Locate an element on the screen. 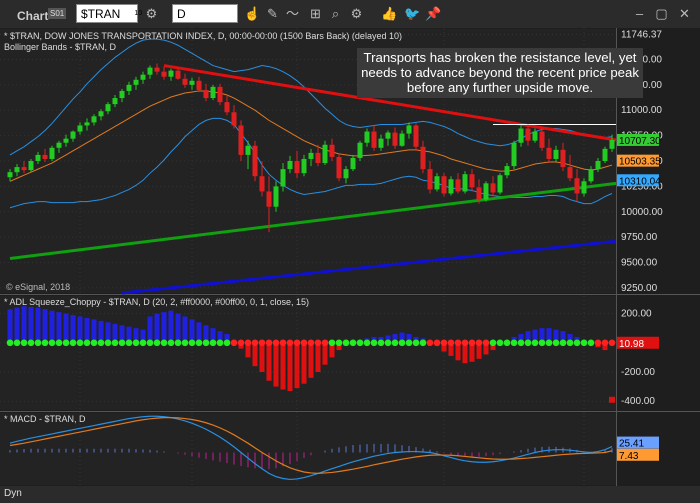 This screenshot has height=503, width=700. maximize-icon: ▢ is located at coordinates (661, 13).